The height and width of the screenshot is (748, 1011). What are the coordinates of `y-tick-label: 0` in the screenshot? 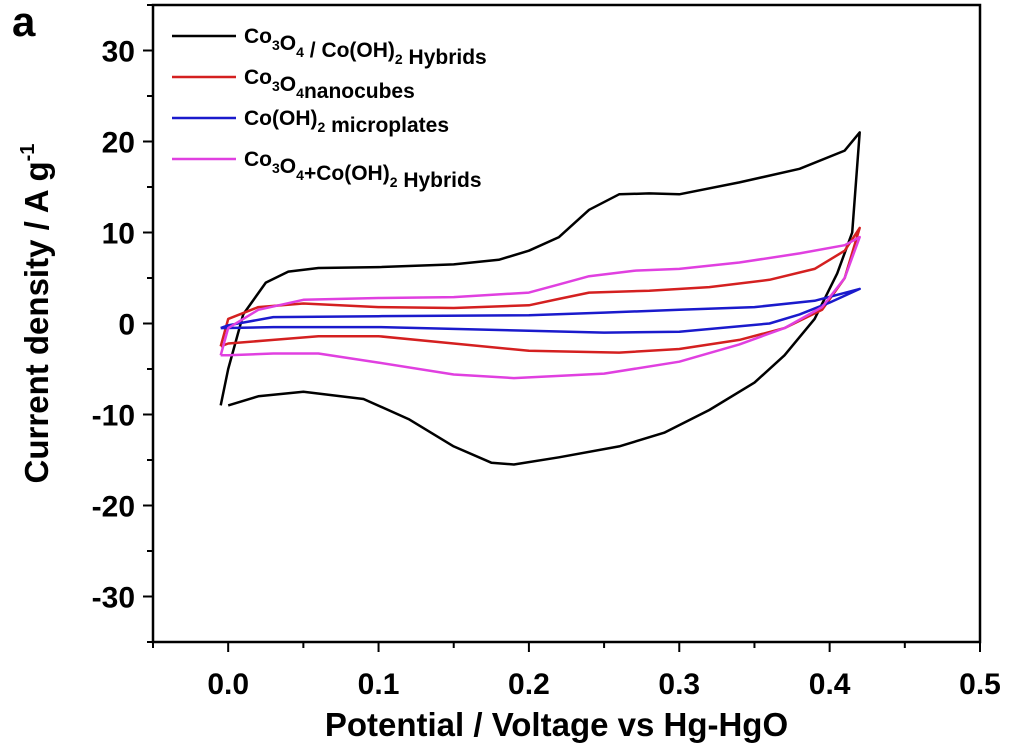 It's located at (126, 325).